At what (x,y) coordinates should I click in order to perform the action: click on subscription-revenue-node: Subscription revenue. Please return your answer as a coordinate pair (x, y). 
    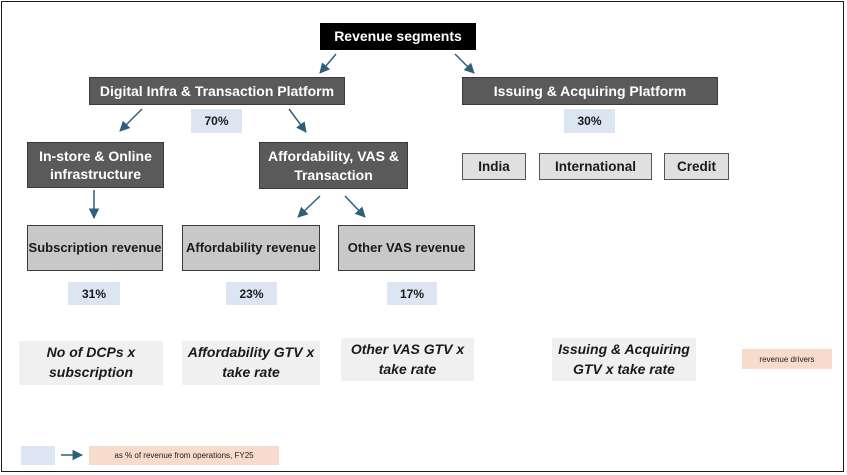
    Looking at the image, I should click on (95, 248).